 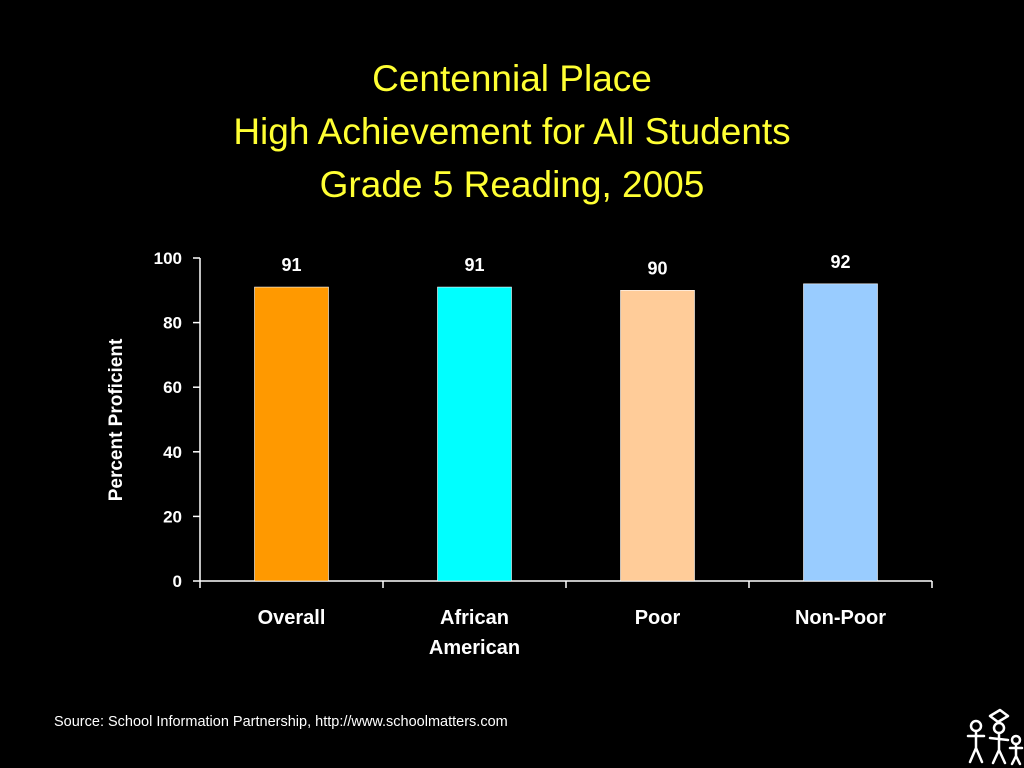 I want to click on bar-value-label: 90, so click(x=657, y=268).